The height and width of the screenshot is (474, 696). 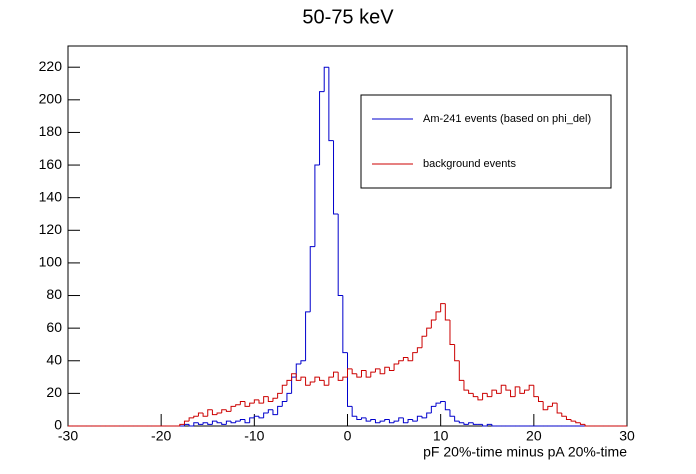 What do you see at coordinates (58, 425) in the screenshot?
I see `y-tick-label: 0` at bounding box center [58, 425].